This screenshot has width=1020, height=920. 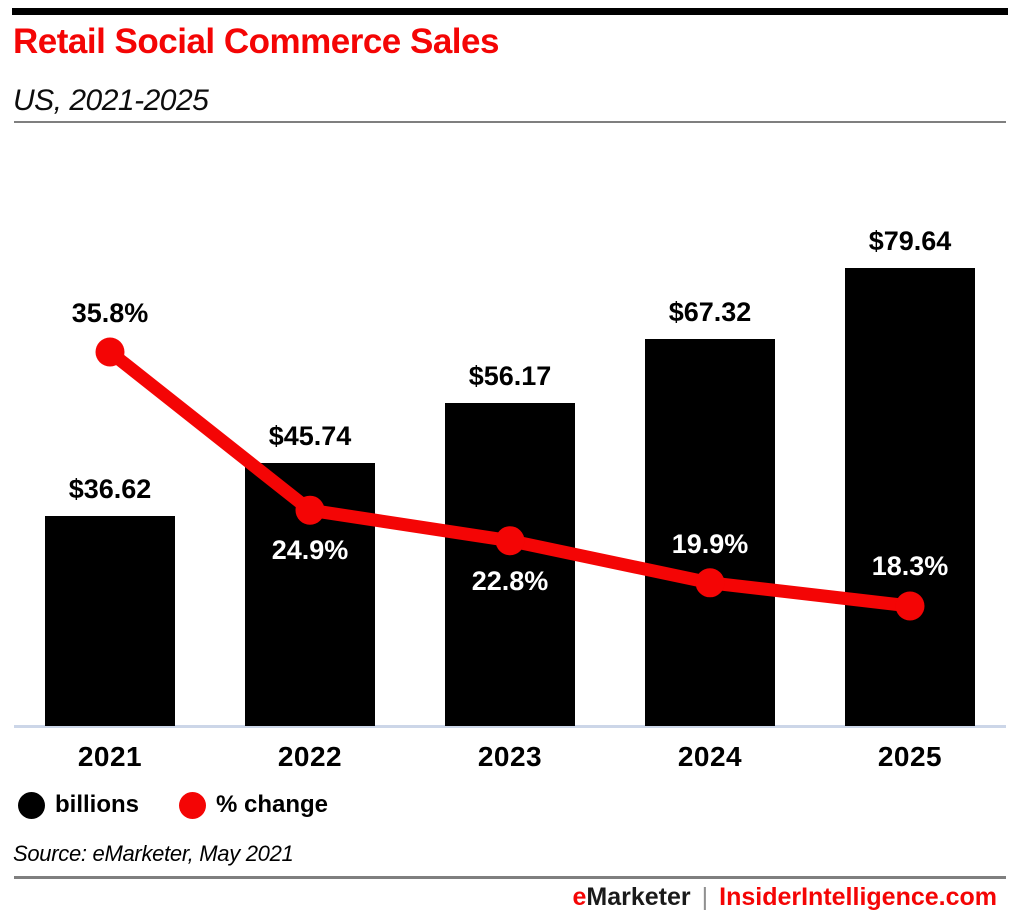 What do you see at coordinates (510, 726) in the screenshot?
I see `x-axis-line` at bounding box center [510, 726].